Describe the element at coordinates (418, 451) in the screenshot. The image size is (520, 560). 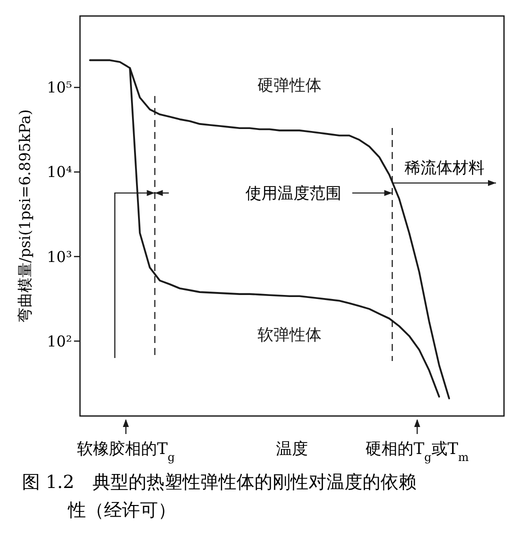
I see `text: 硬相的T$_{g}$或T$_{m}$` at that location.